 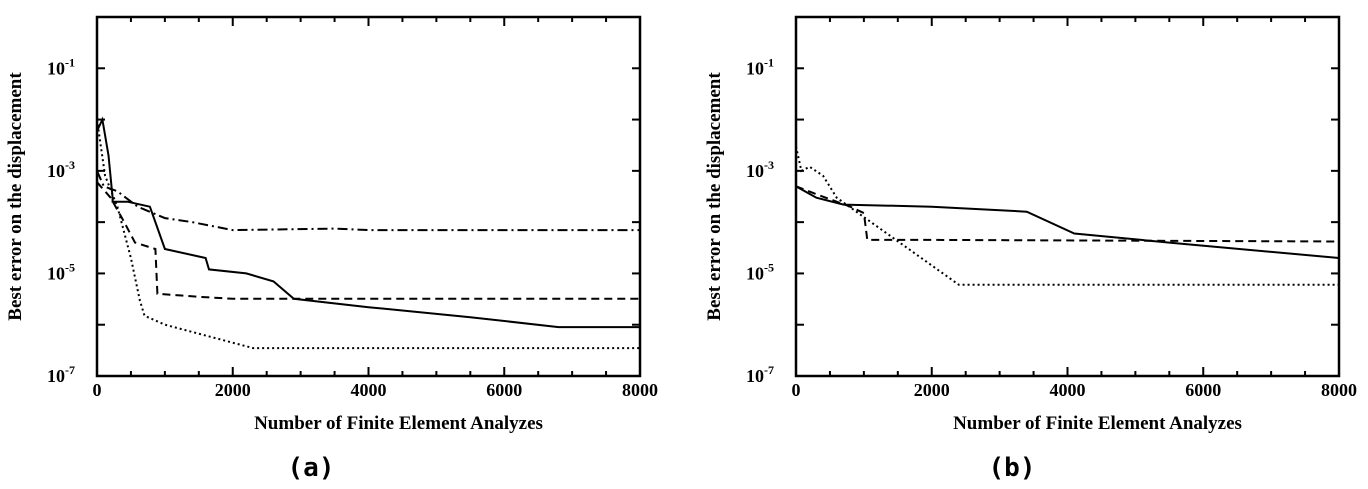 What do you see at coordinates (368, 201) in the screenshot?
I see `series-line-dash-dot` at bounding box center [368, 201].